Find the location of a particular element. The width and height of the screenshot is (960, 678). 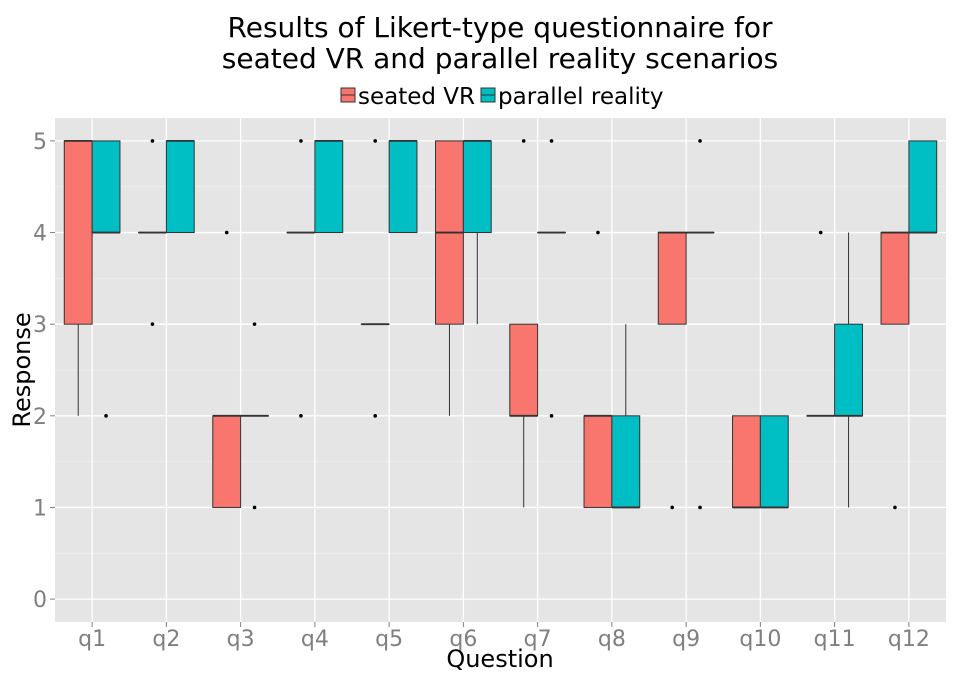

x-tick-label: q7 is located at coordinates (538, 639).